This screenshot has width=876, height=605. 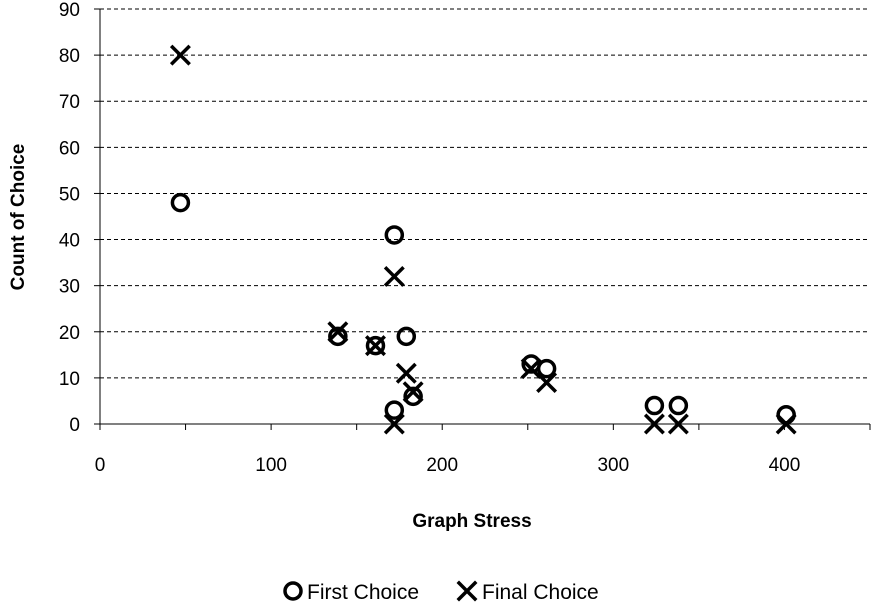 I want to click on y-axis-ticks: 0 10 20 30 40 50 60 70 80 90, so click(x=79, y=218).